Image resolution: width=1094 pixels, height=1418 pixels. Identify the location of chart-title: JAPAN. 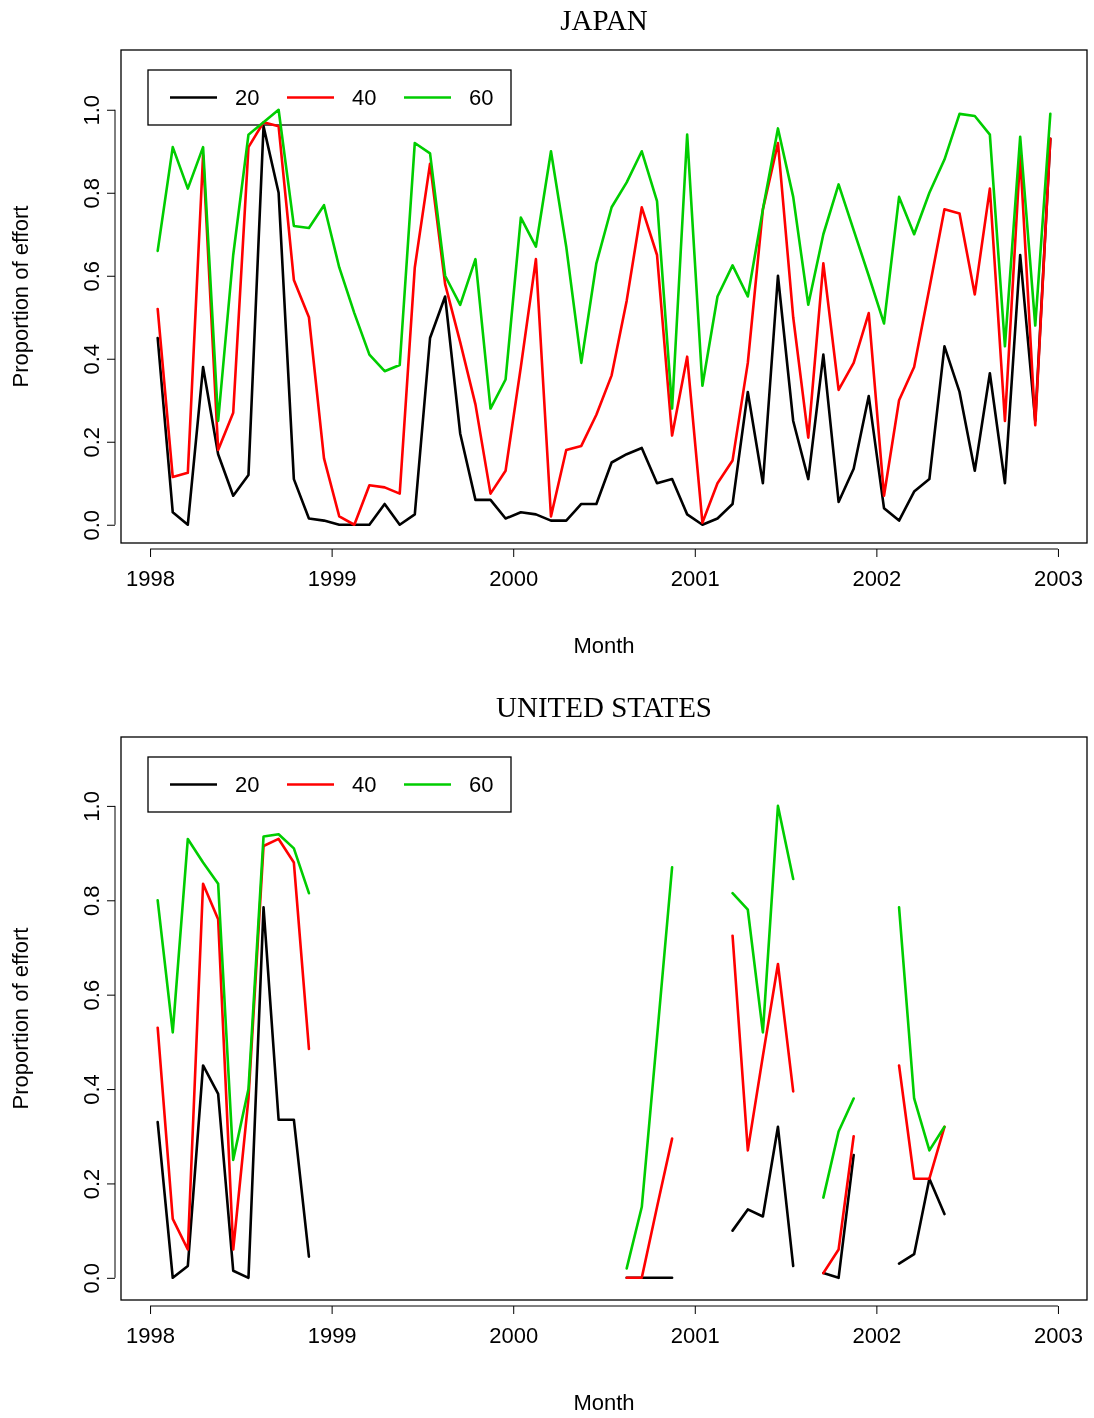
(604, 20).